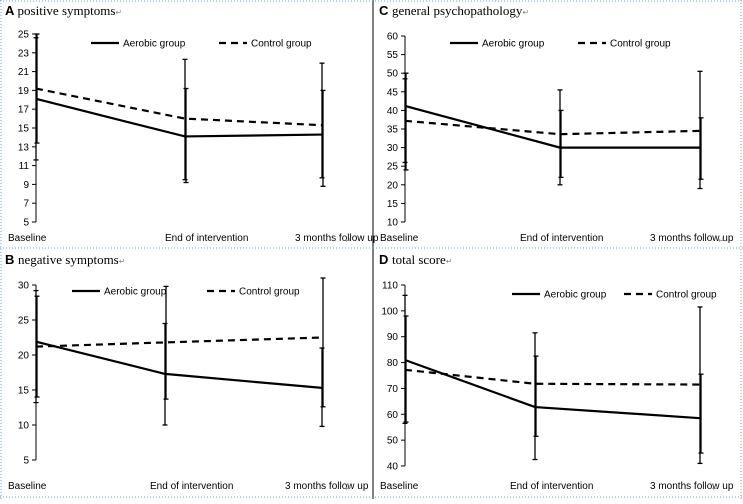  Describe the element at coordinates (348, 240) in the screenshot. I see `panel-a-category-mark: ↵` at that location.